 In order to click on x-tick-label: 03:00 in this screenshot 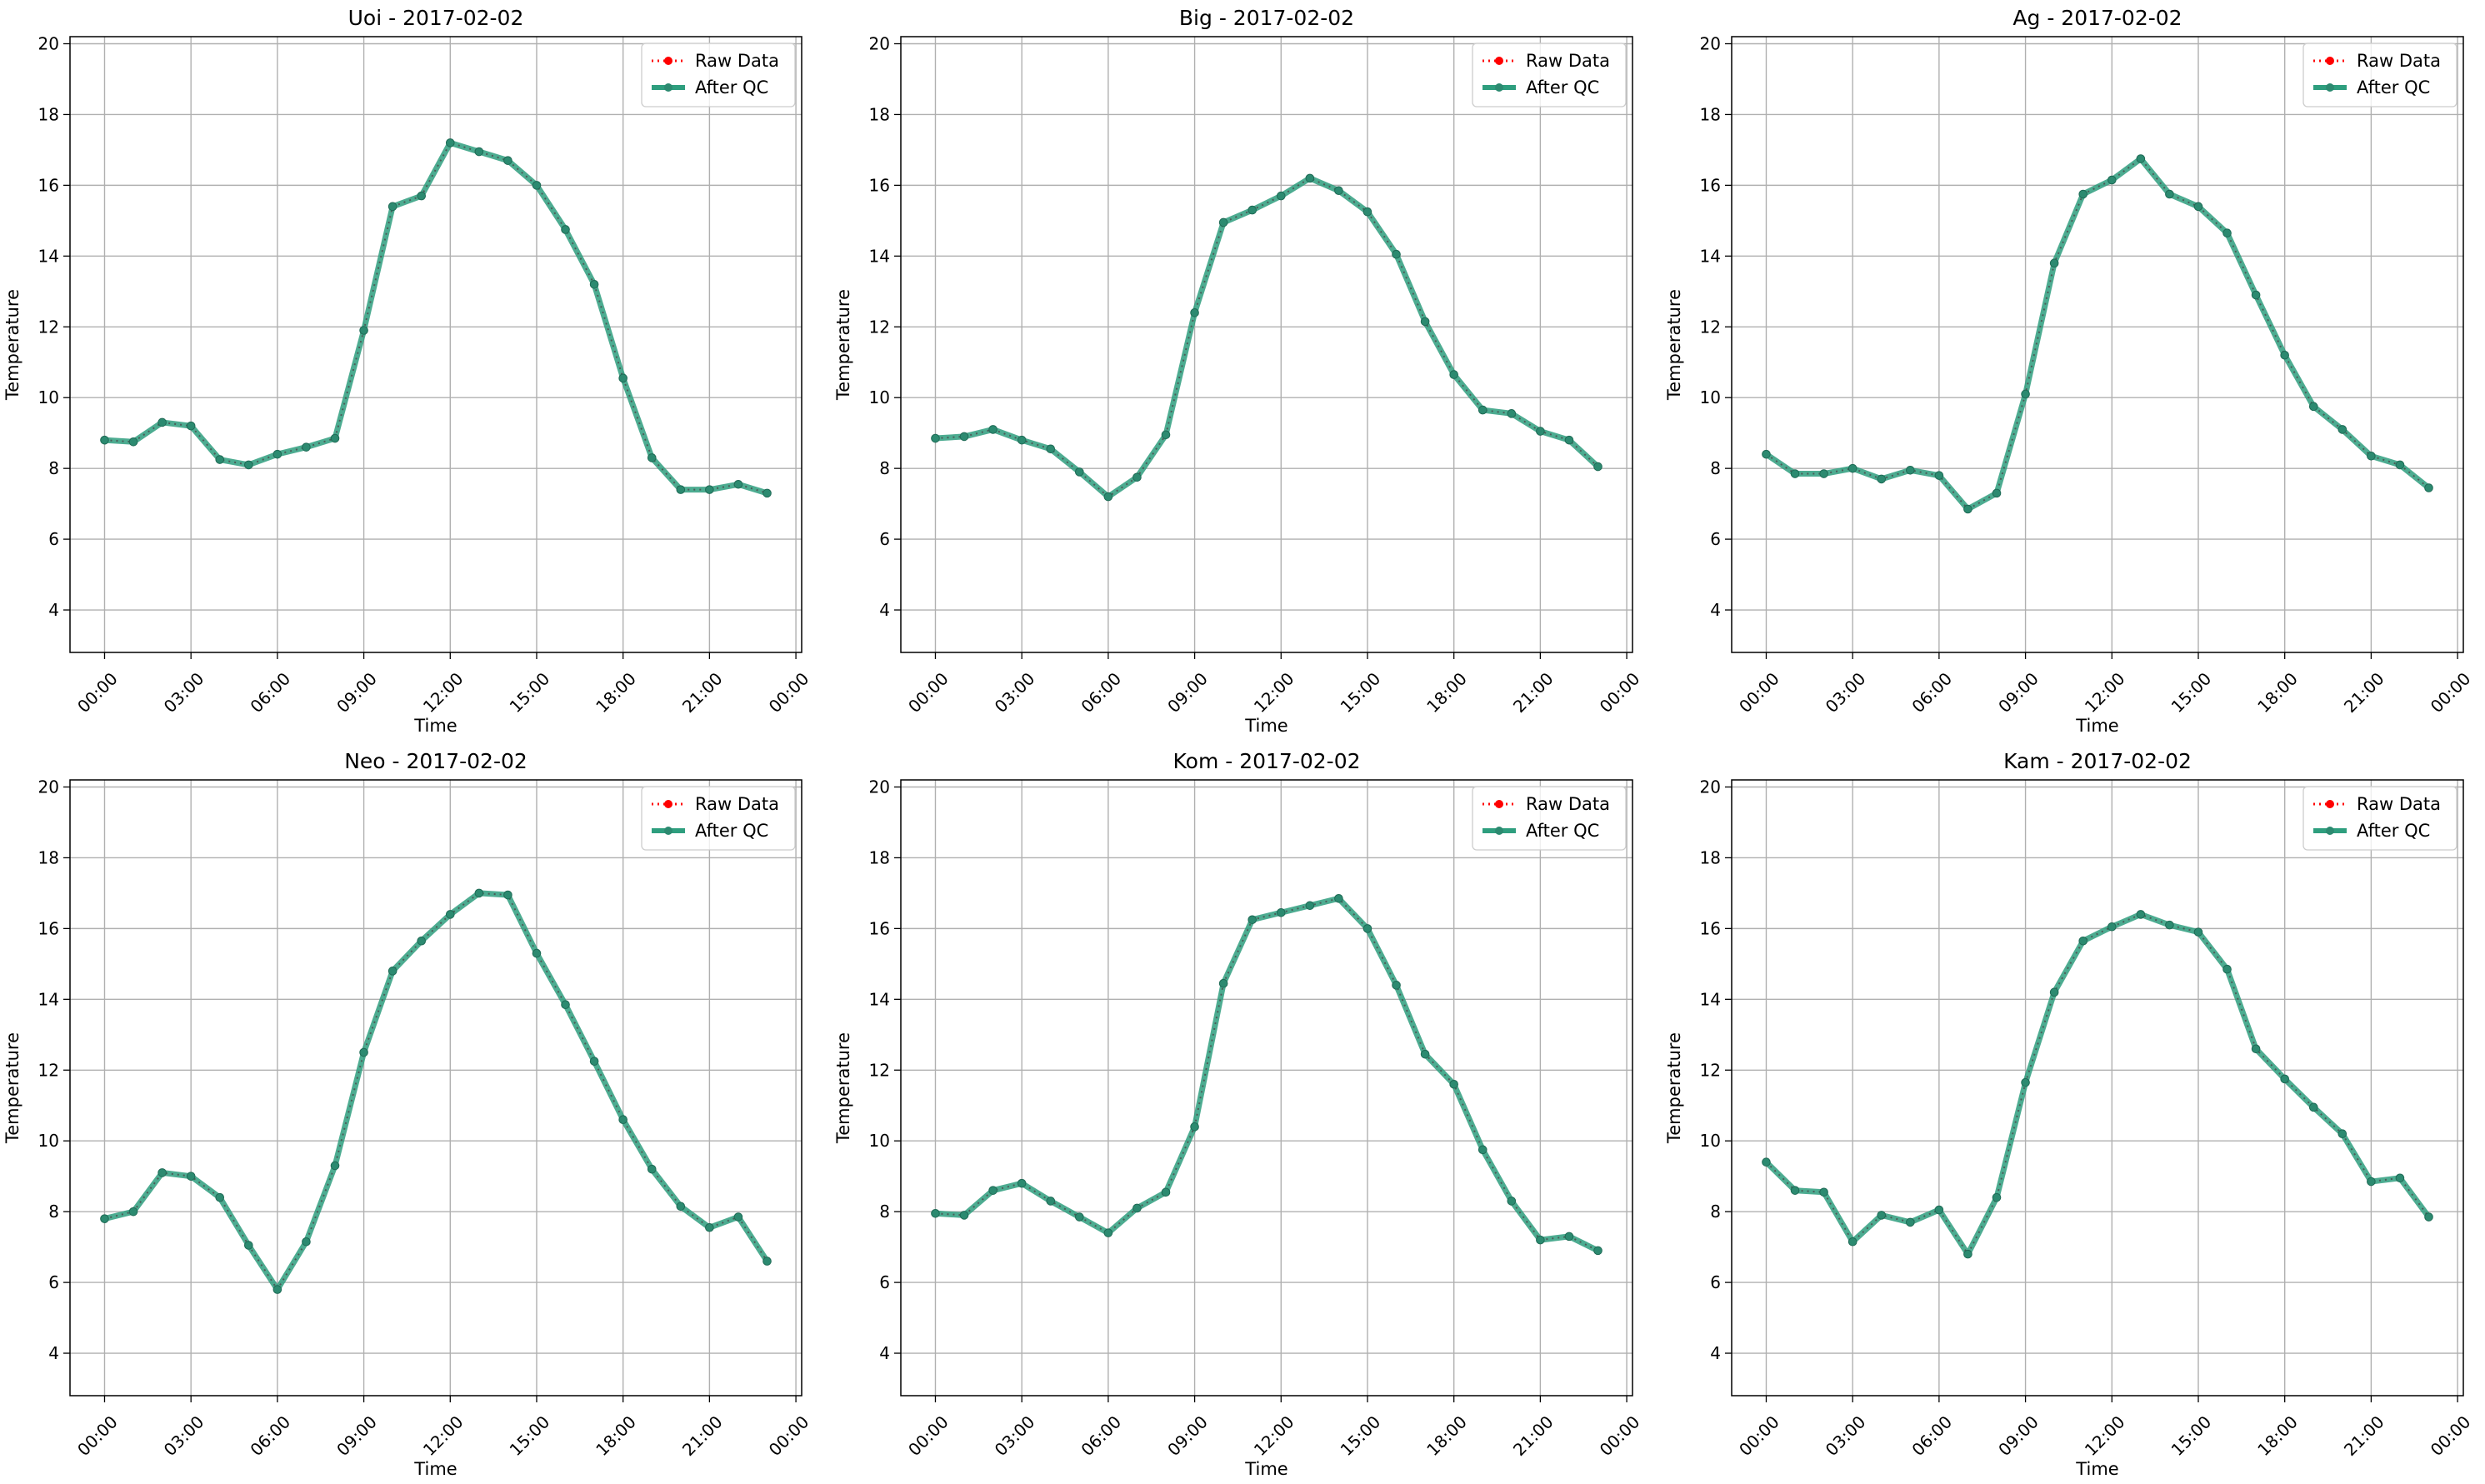, I will do `click(1015, 692)`.